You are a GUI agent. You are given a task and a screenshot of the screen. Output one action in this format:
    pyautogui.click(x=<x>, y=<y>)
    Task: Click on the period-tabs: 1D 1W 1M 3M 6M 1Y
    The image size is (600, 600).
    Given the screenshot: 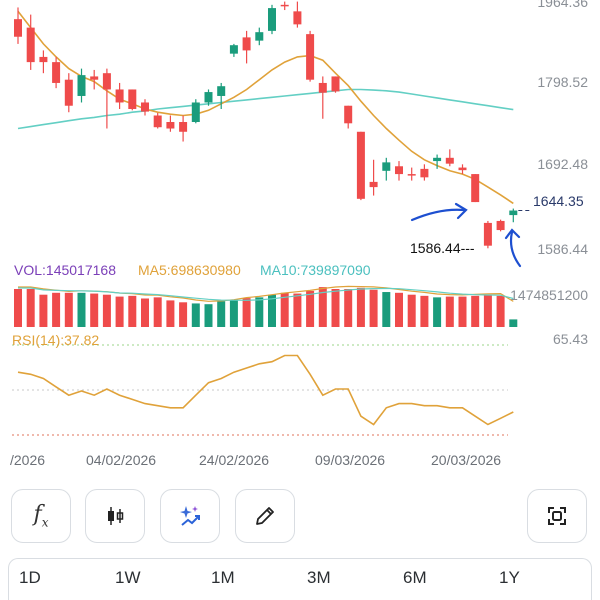 What is the action you would take?
    pyautogui.click(x=300, y=579)
    